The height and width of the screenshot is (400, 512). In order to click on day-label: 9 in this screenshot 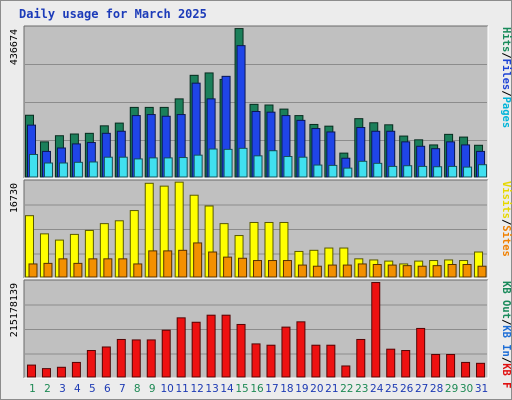, I will do `click(152, 389)`.